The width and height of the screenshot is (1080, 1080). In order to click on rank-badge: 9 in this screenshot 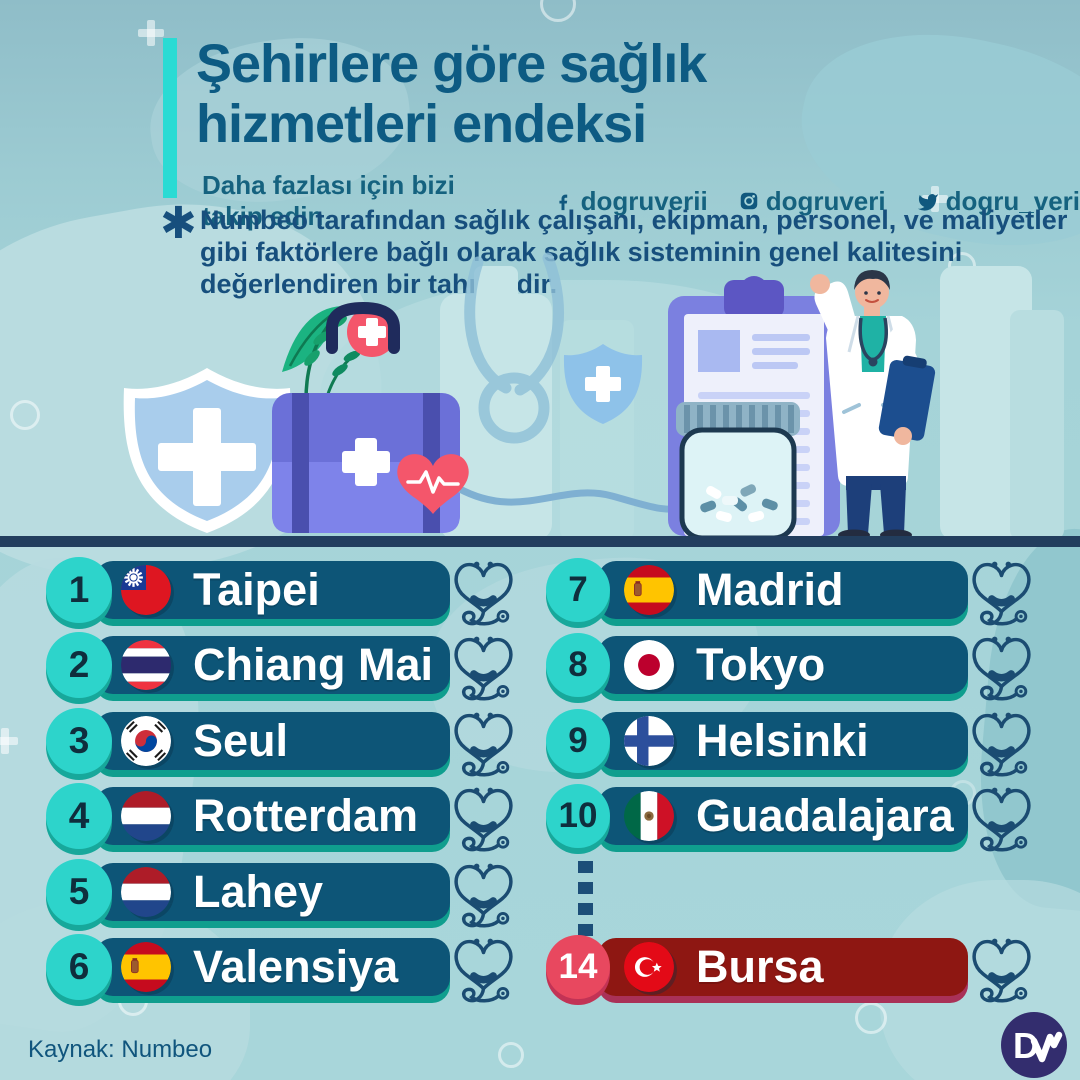, I will do `click(578, 741)`.